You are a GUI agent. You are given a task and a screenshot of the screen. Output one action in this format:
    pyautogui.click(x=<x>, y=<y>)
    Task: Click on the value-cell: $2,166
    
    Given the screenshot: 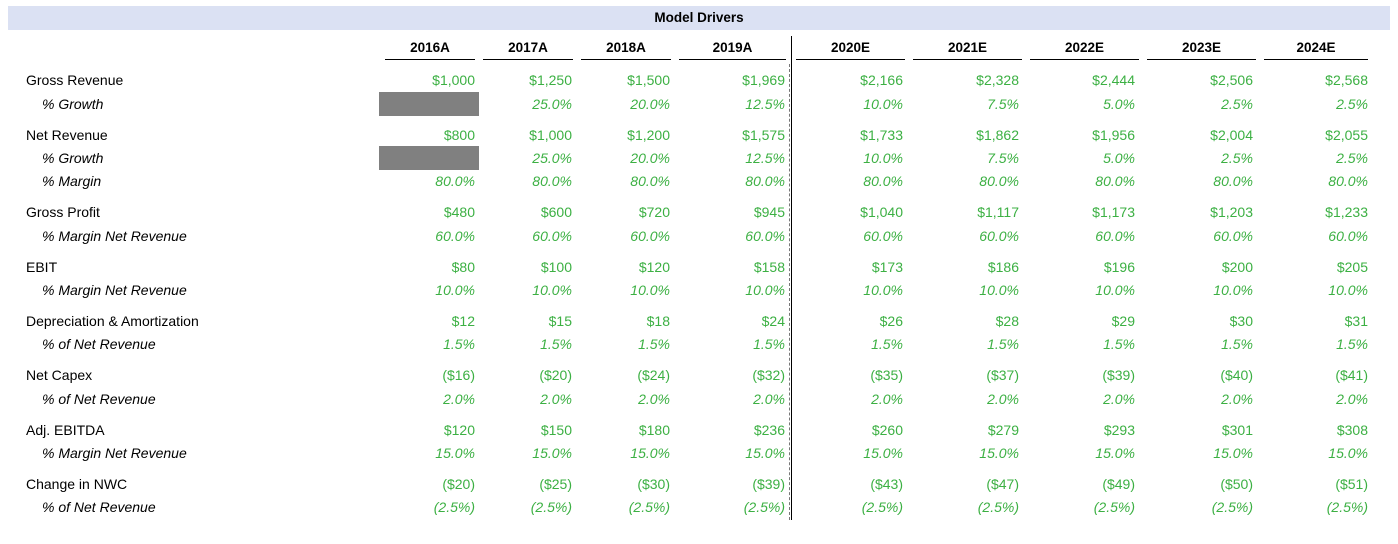 What is the action you would take?
    pyautogui.click(x=881, y=80)
    